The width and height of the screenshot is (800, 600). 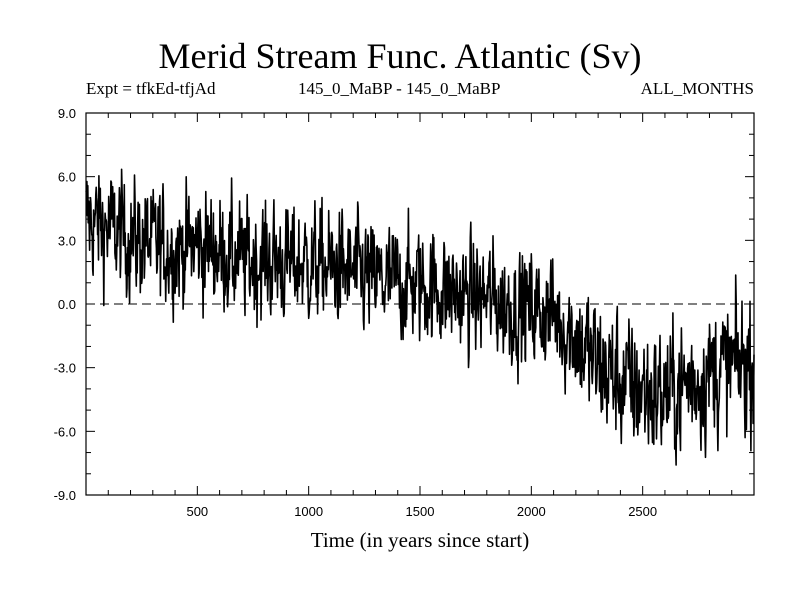 I want to click on y-tick-label: 3.0, so click(x=67, y=240).